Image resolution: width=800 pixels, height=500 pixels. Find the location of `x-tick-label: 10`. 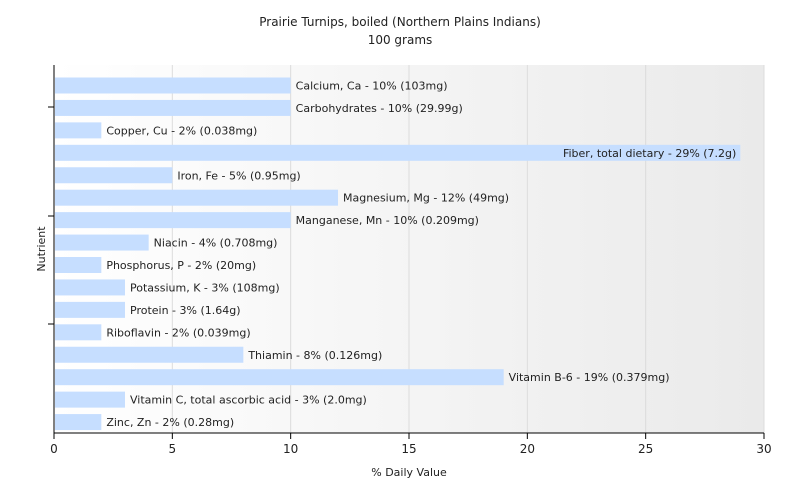

x-tick-label: 10 is located at coordinates (290, 449).